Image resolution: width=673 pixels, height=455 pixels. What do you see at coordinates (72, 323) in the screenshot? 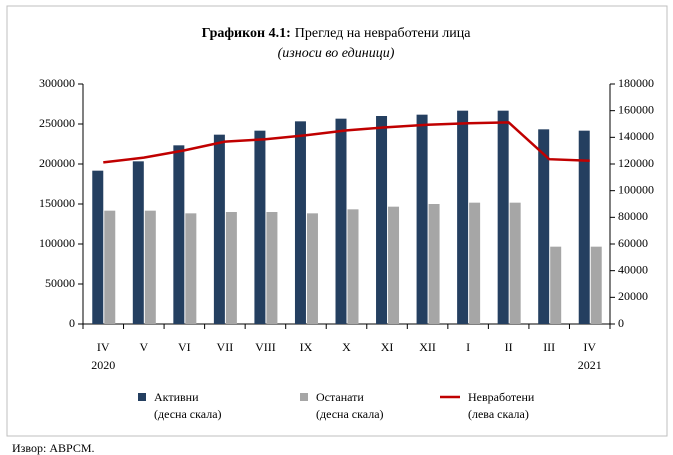
I see `y-tick-label: 0` at bounding box center [72, 323].